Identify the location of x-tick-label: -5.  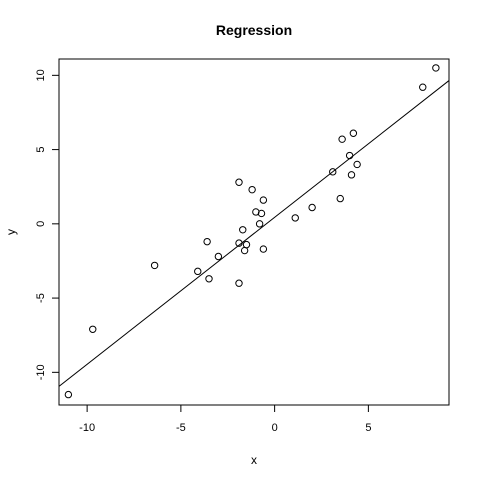
(181, 428).